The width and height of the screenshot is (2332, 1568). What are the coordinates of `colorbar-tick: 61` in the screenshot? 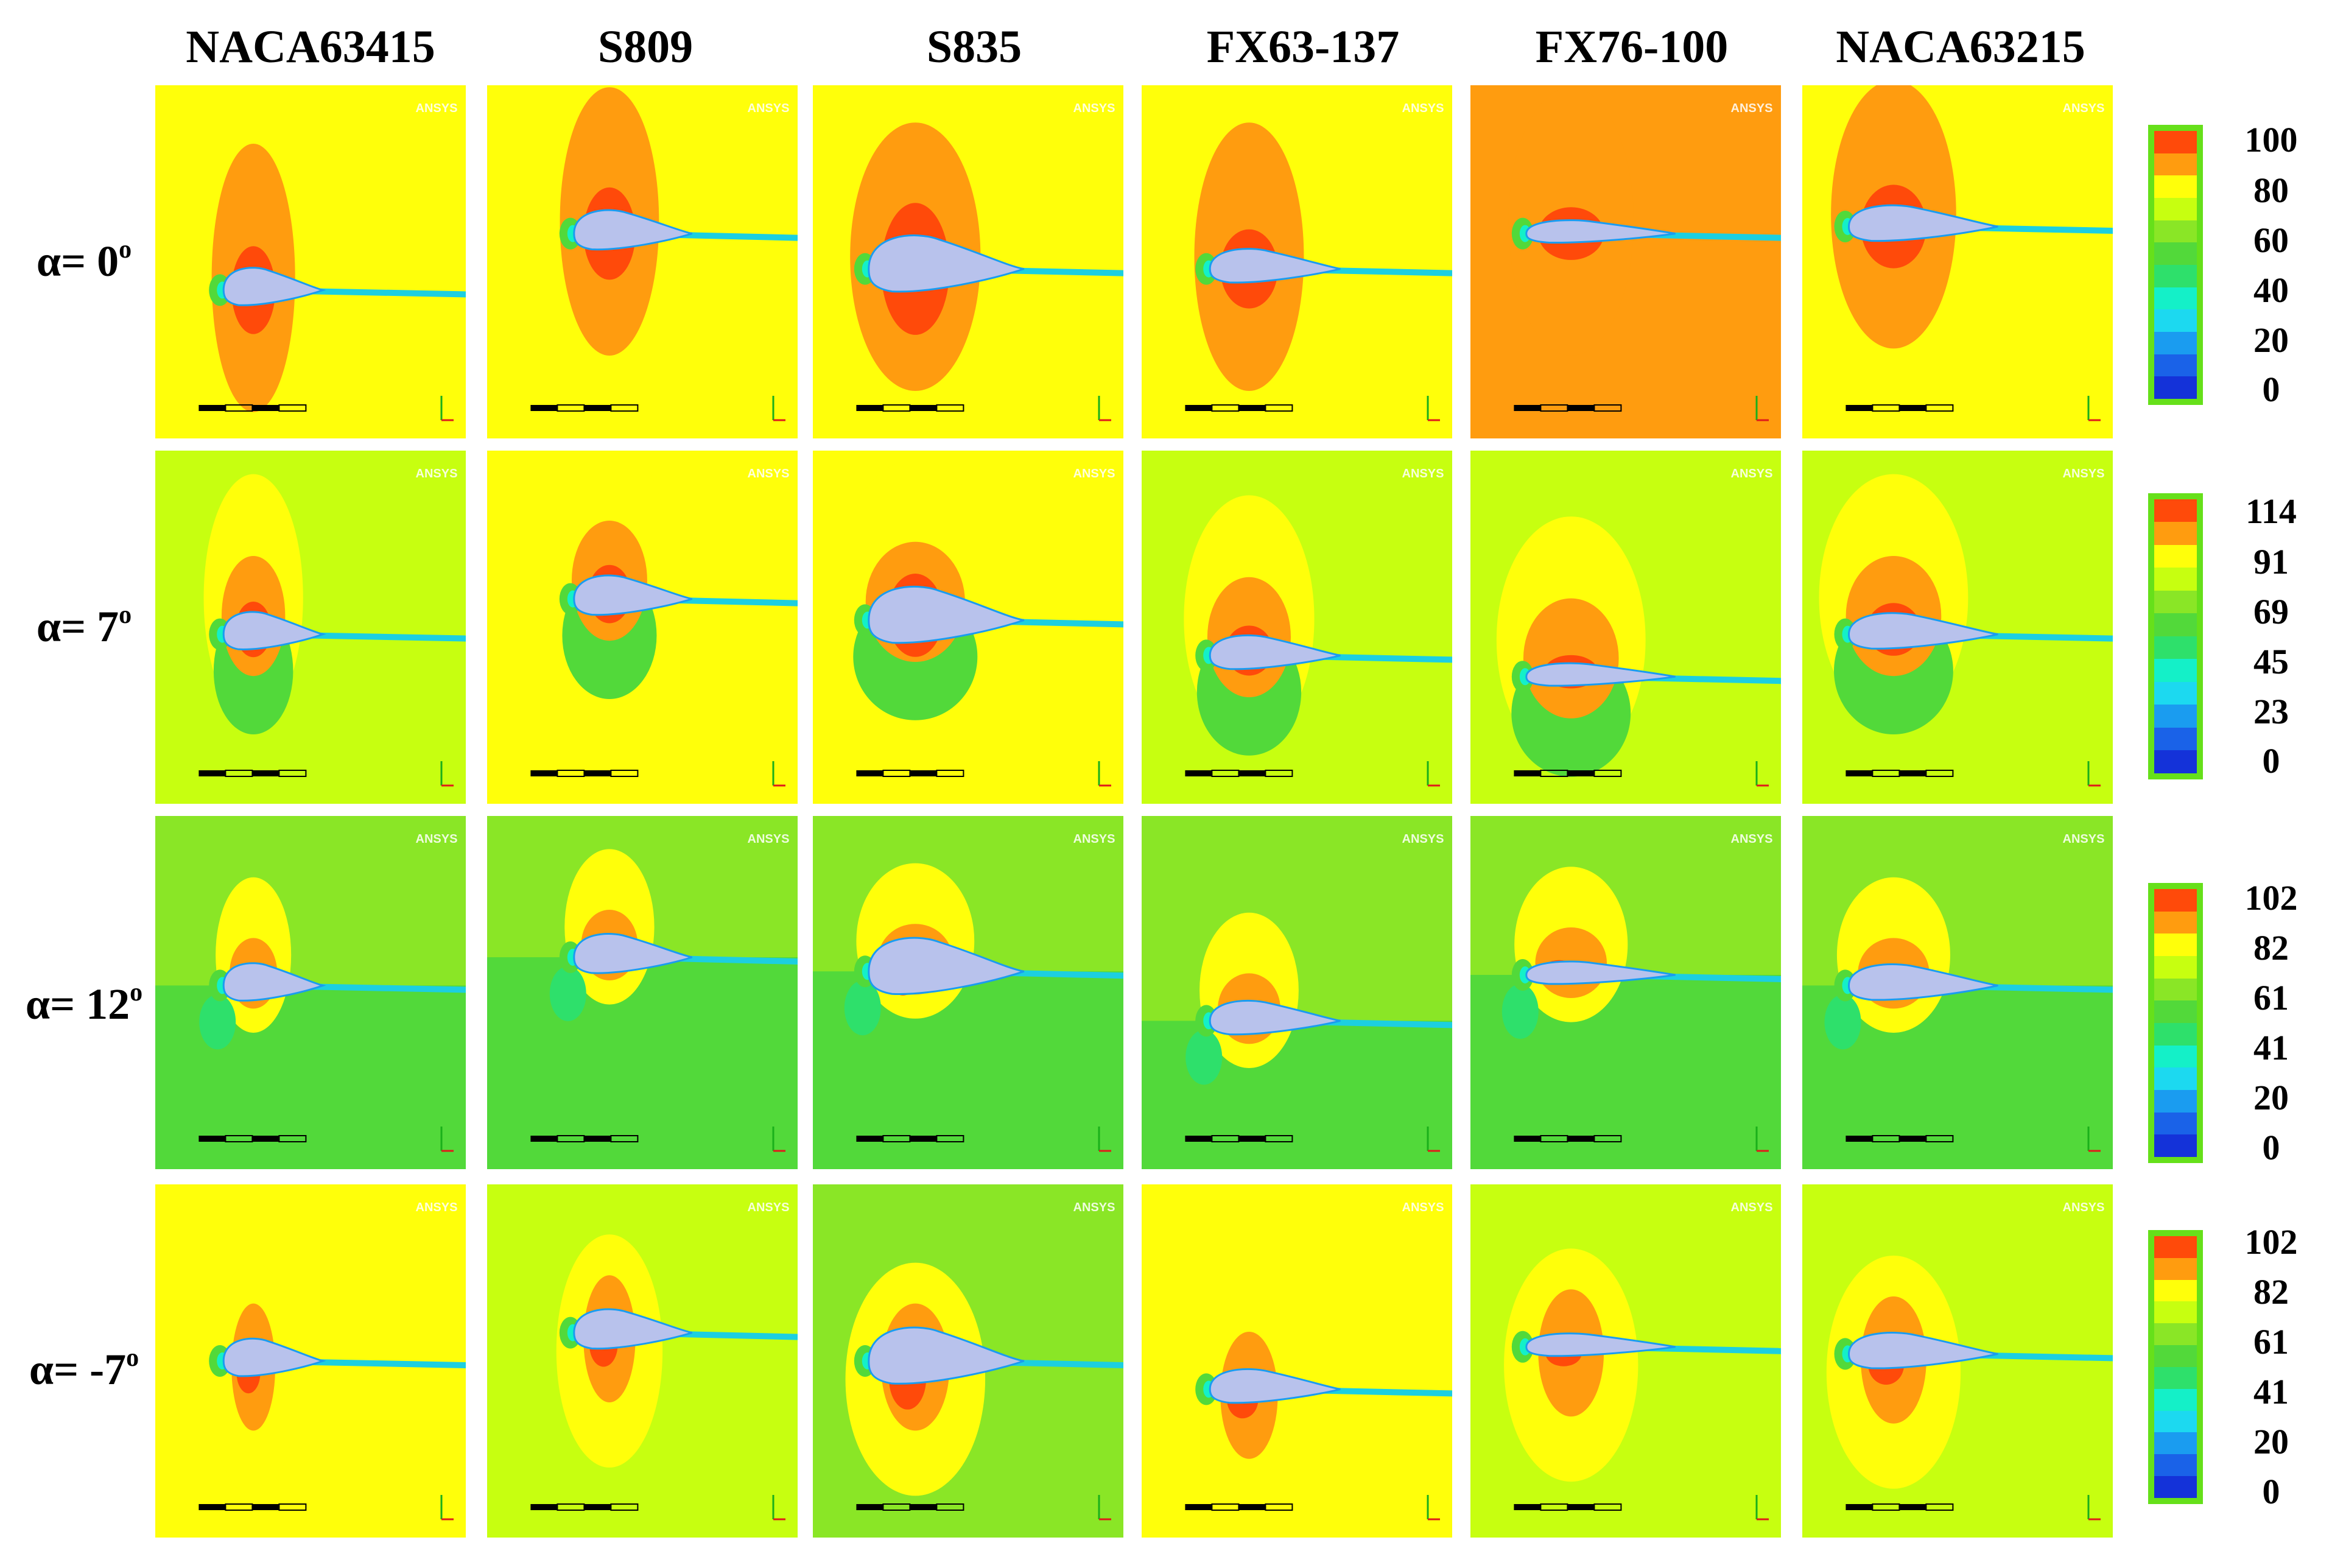 It's located at (2271, 998).